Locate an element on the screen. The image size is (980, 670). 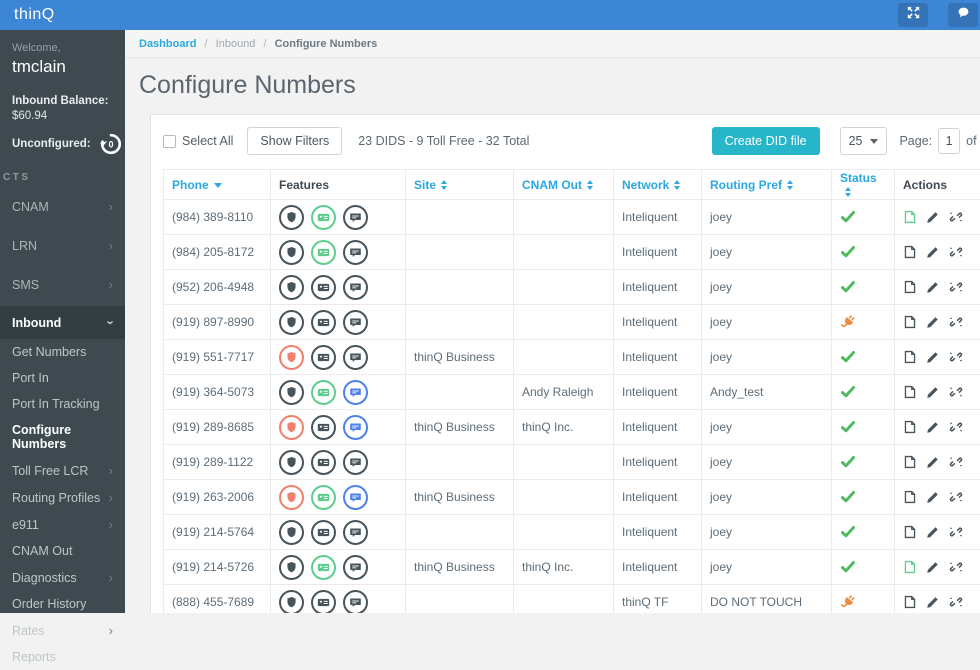
sidebar-item-e911: e911 › is located at coordinates (62, 524).